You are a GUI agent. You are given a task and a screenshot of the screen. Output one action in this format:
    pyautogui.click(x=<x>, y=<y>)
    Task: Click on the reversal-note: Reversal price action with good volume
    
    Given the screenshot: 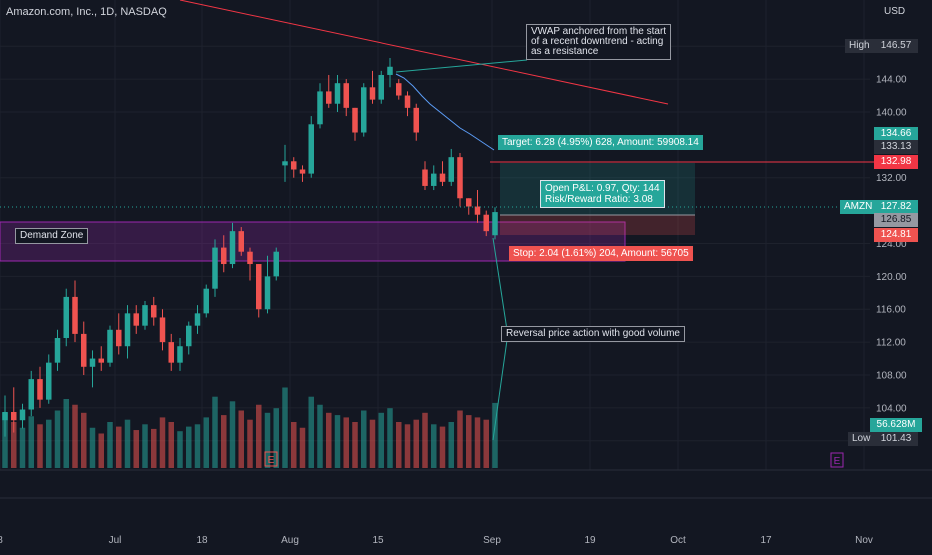 What is the action you would take?
    pyautogui.click(x=593, y=334)
    